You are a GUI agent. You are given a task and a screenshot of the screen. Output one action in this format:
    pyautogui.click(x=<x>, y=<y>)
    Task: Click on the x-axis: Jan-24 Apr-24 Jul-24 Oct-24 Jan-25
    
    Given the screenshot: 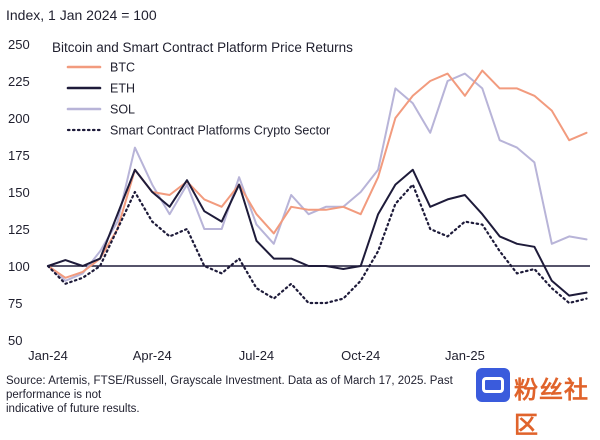 What is the action you would take?
    pyautogui.click(x=256, y=355)
    